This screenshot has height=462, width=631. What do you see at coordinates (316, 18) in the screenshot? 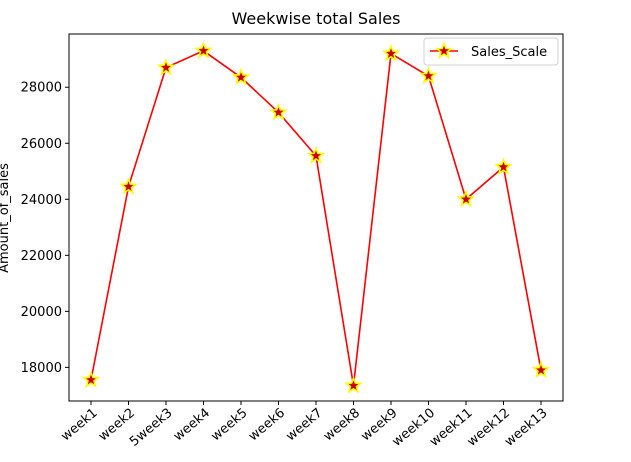
I see `chart-title: Weekwise total Sales` at bounding box center [316, 18].